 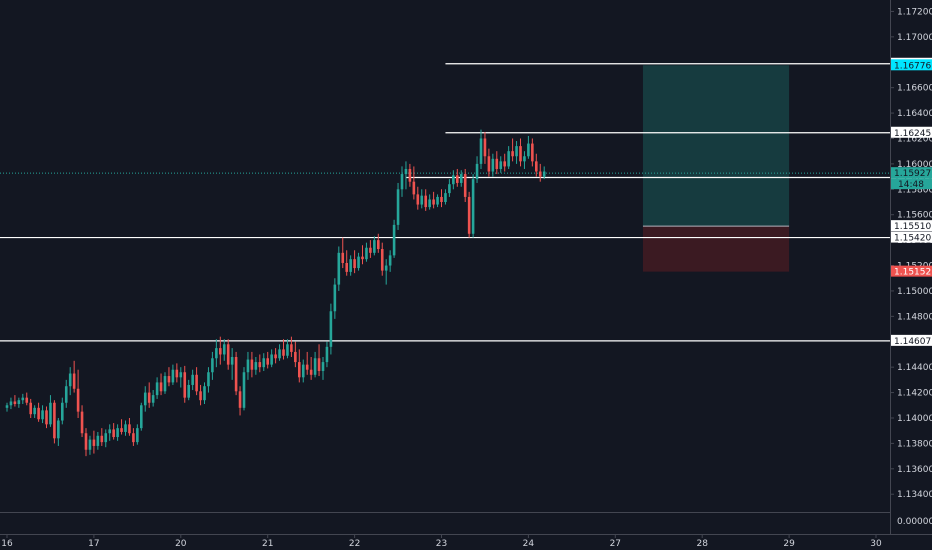 What do you see at coordinates (914, 165) in the screenshot?
I see `price-tick-label: 1.16000` at bounding box center [914, 165].